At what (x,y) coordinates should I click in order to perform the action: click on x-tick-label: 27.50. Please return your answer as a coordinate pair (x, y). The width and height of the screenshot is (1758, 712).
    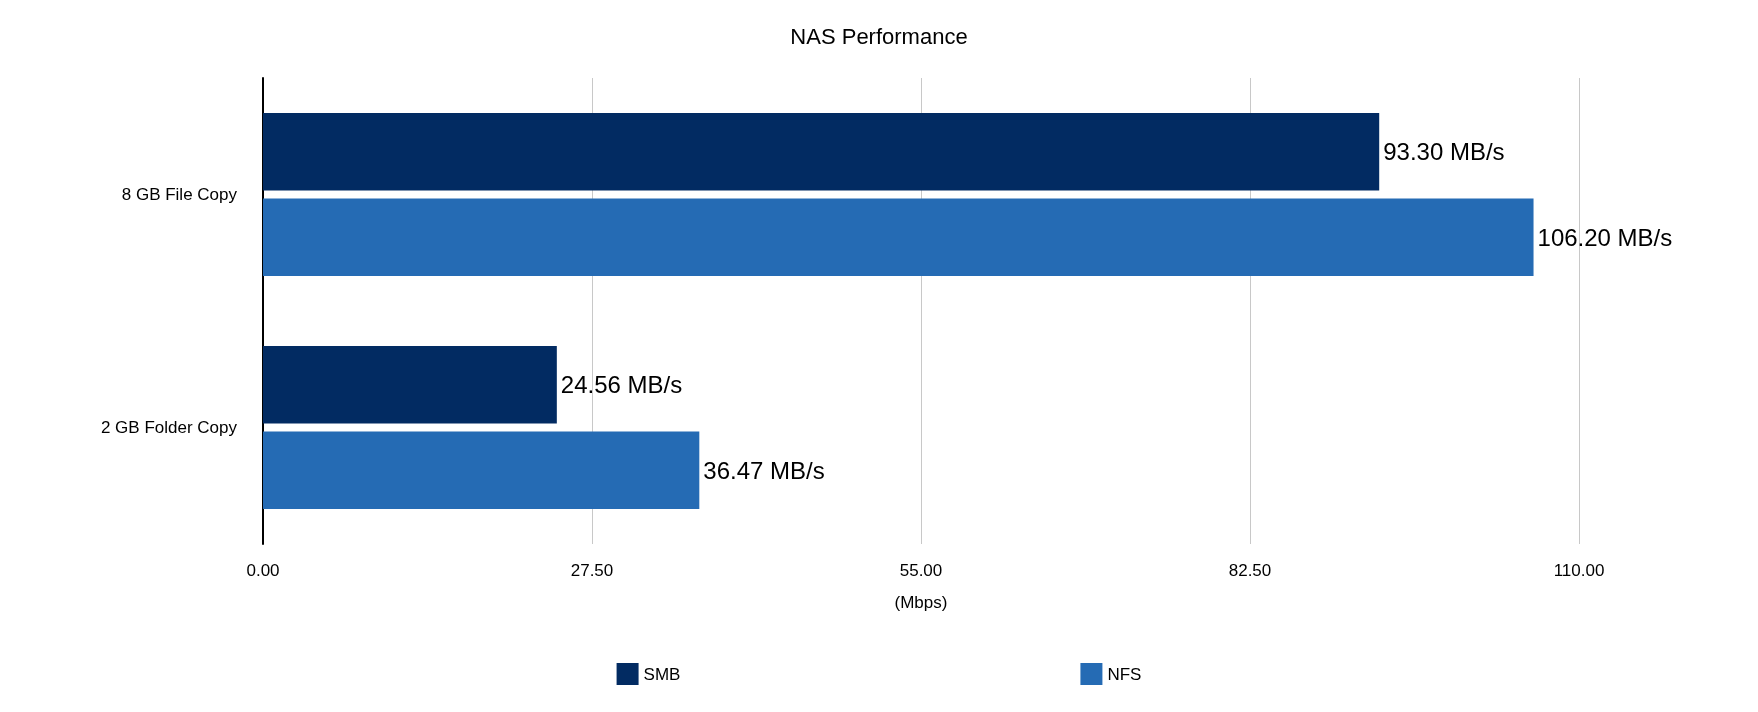
    Looking at the image, I should click on (592, 570).